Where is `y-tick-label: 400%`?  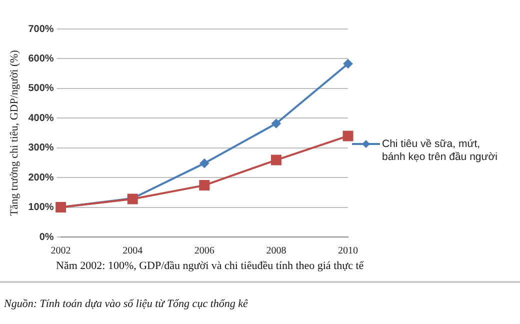 y-tick-label: 400% is located at coordinates (41, 118).